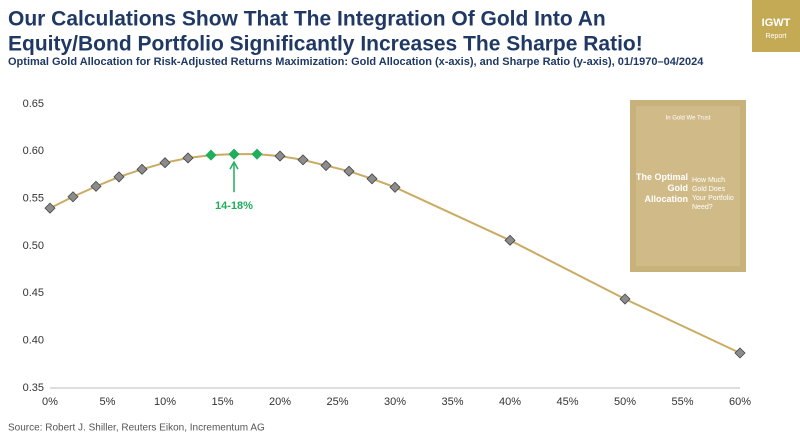 This screenshot has height=440, width=800. What do you see at coordinates (280, 402) in the screenshot?
I see `x-tick-label: 20%` at bounding box center [280, 402].